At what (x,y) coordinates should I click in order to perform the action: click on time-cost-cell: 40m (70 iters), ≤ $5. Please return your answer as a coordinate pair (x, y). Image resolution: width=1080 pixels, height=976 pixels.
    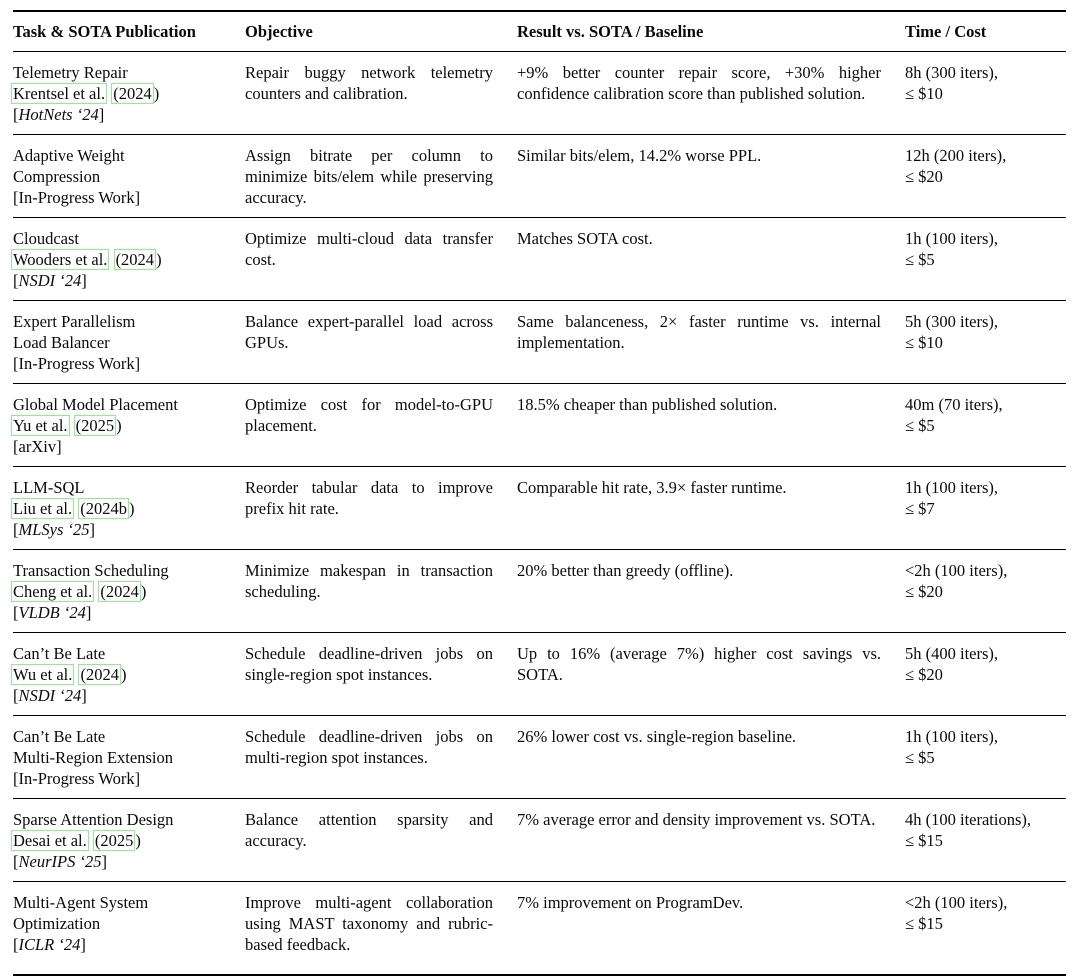
    Looking at the image, I should click on (985, 425).